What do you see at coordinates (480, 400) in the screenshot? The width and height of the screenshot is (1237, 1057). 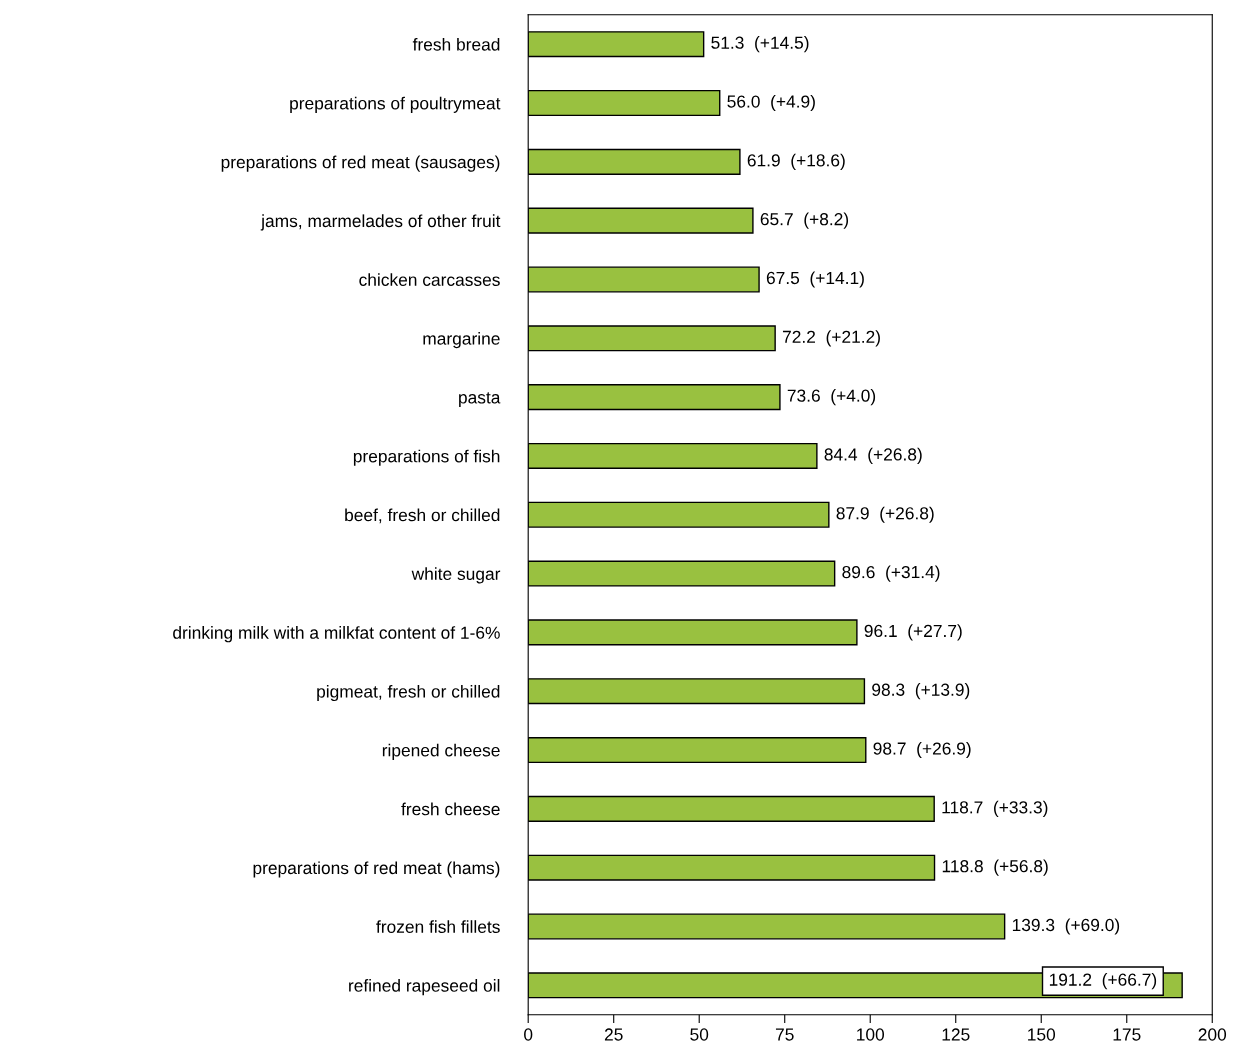 I see `y-tick-label: pasta` at bounding box center [480, 400].